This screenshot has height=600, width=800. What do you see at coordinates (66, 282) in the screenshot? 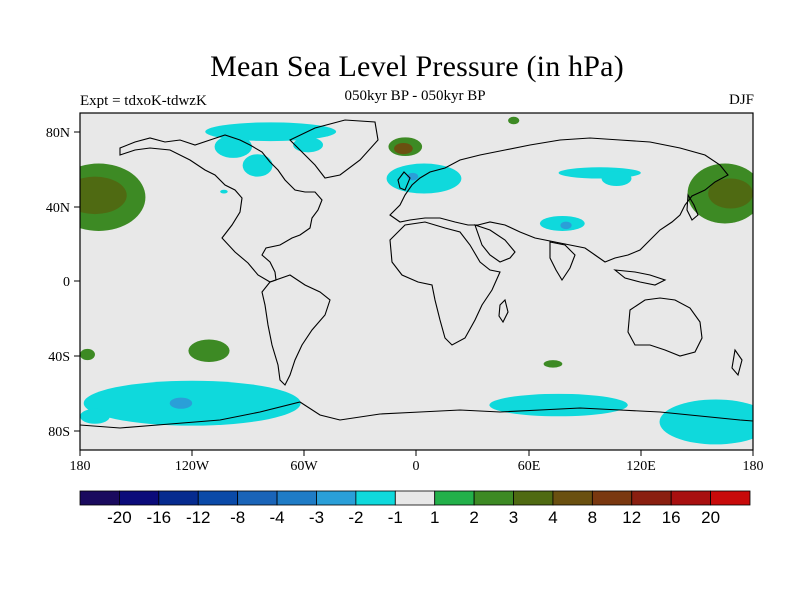
I see `y-tick-label-0: 0` at bounding box center [66, 282].